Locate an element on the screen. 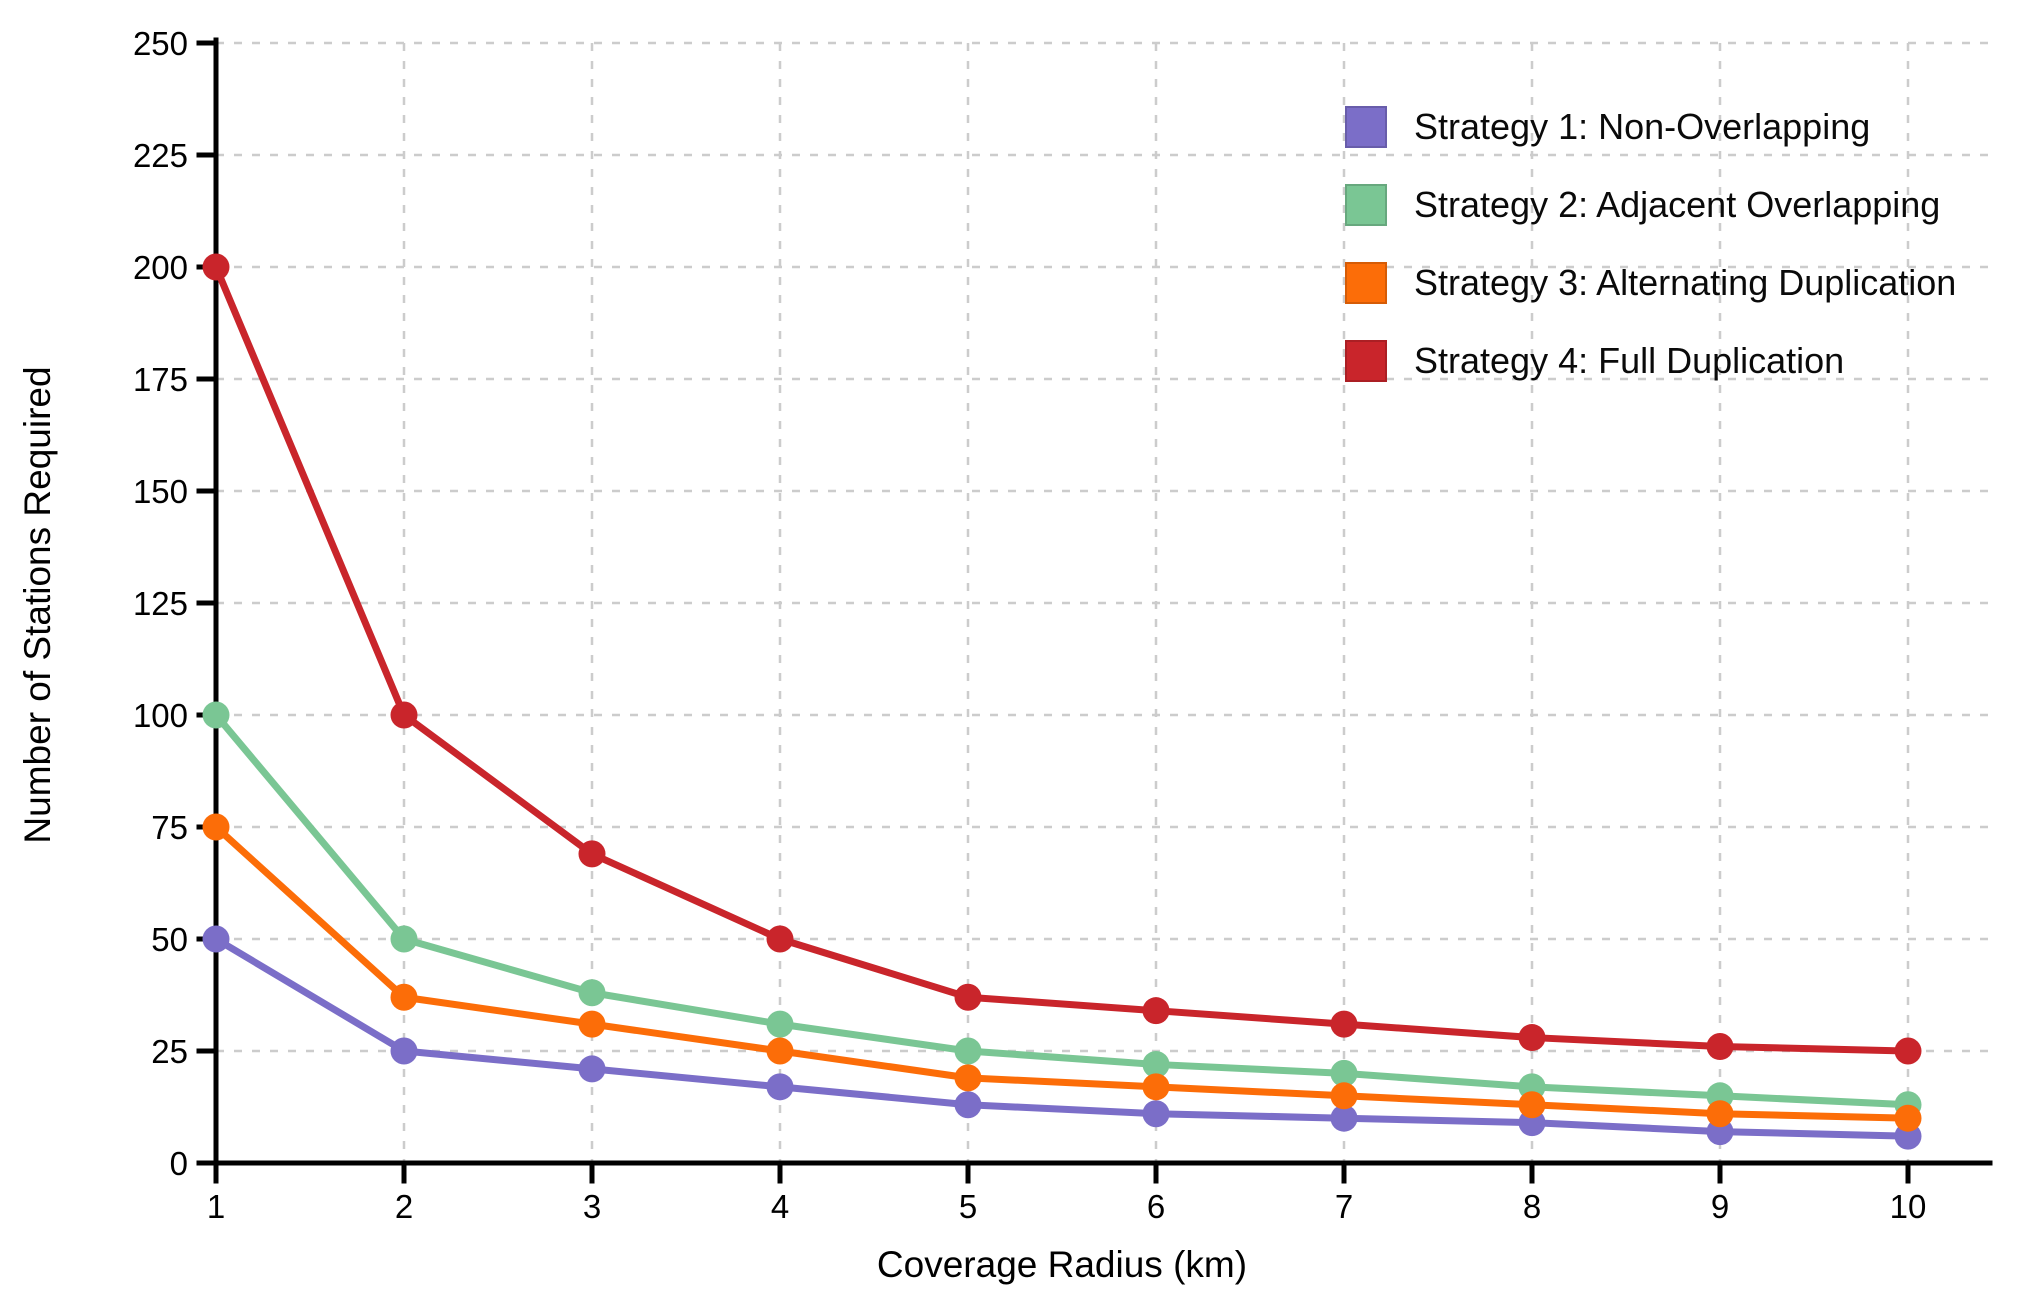 The height and width of the screenshot is (1311, 2021). y-tick-label: 250 is located at coordinates (160, 43).